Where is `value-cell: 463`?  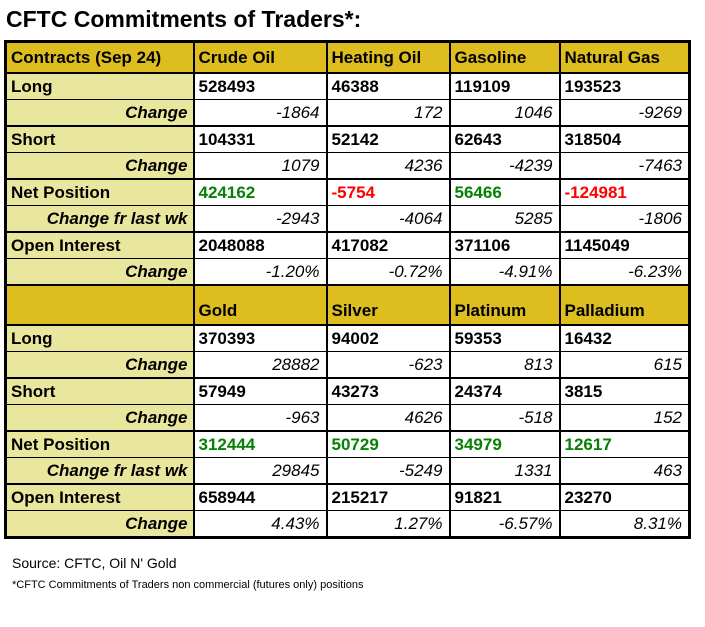
value-cell: 463 is located at coordinates (624, 471).